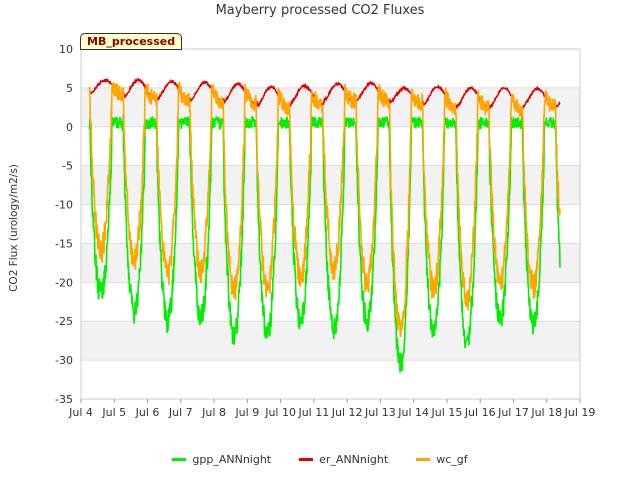  I want to click on legend-item-gpp: gpp_ANNnight, so click(221, 459).